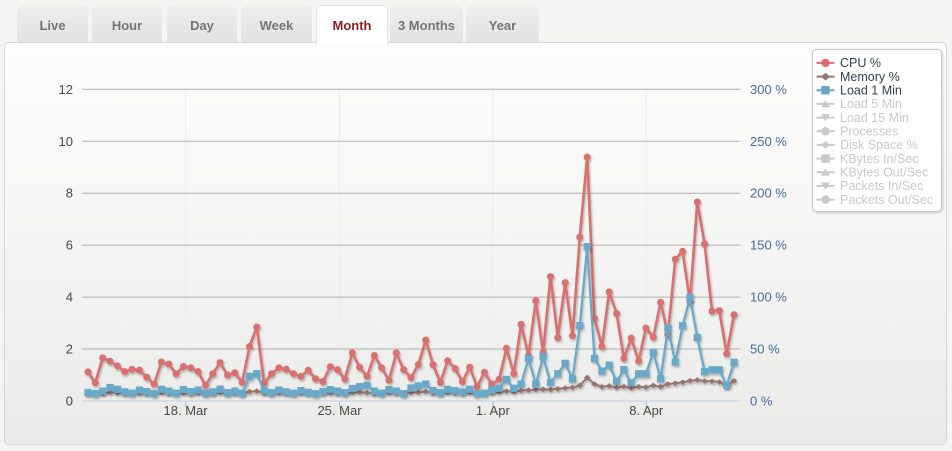 This screenshot has width=952, height=451. I want to click on svg-text: 6, so click(69, 245).